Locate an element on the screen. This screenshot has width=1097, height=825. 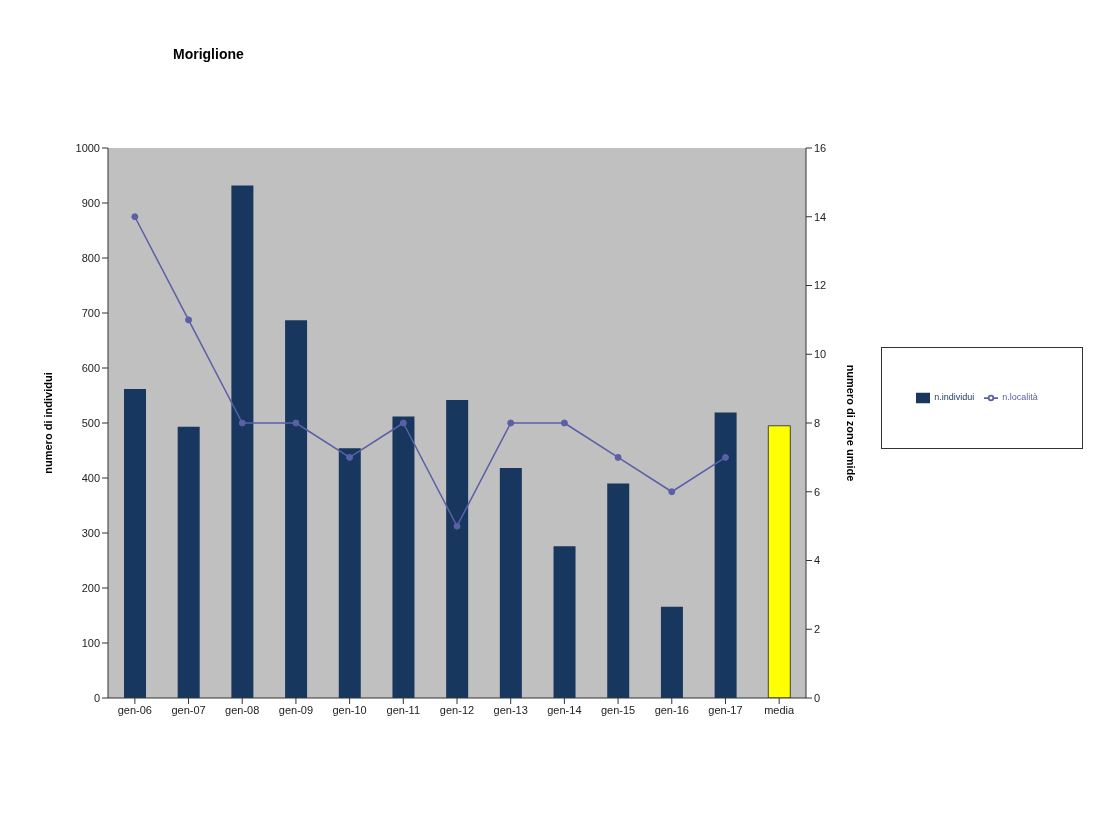
y-tick-label: 100 is located at coordinates (90, 642).